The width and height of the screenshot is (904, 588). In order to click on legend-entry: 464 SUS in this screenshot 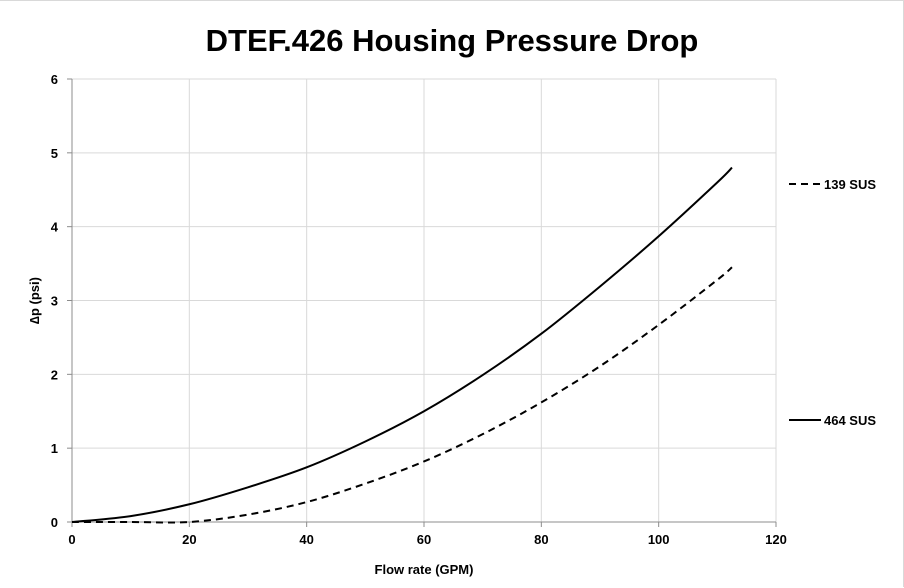, I will do `click(832, 420)`.